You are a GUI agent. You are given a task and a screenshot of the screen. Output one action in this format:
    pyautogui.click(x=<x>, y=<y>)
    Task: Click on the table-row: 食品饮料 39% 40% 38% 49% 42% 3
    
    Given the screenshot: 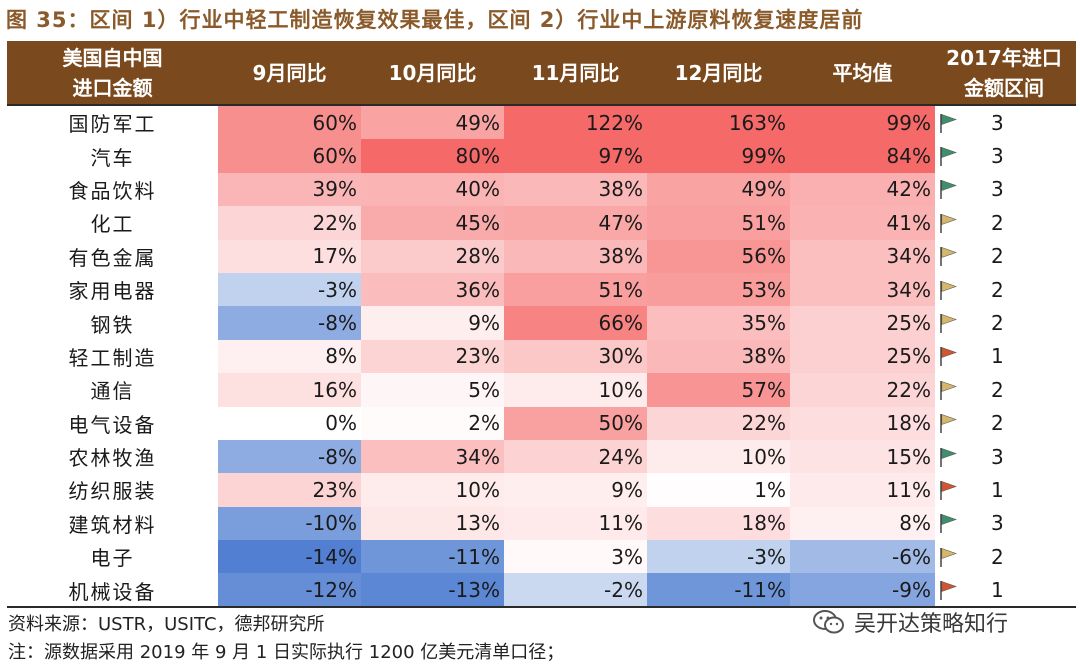 What is the action you would take?
    pyautogui.click(x=541, y=189)
    